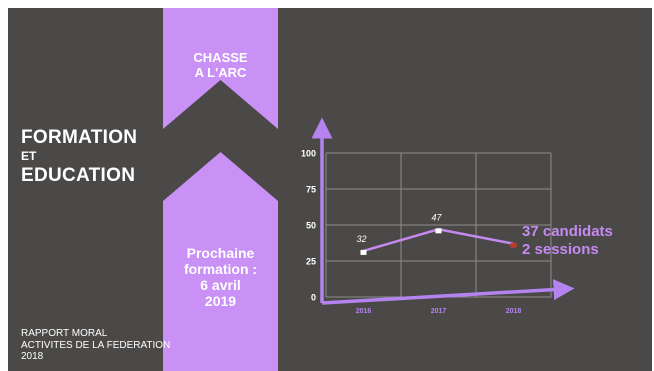 This screenshot has height=371, width=654. Describe the element at coordinates (79, 156) in the screenshot. I see `slide-title: FORMATION ET EDUCATION` at that location.